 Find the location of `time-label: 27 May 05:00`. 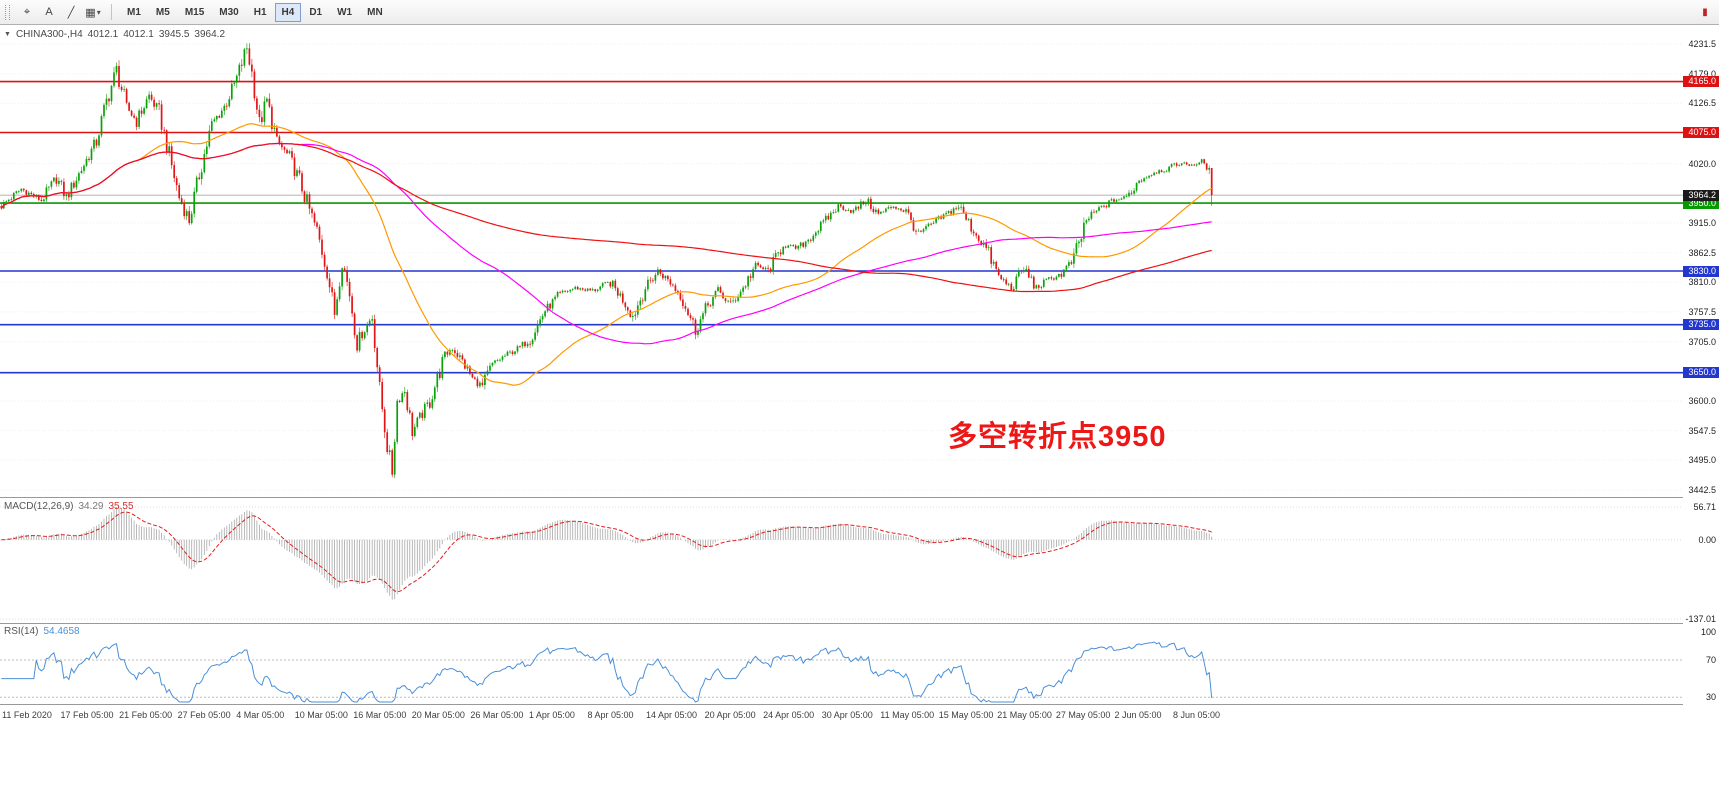

time-label: 27 May 05:00 is located at coordinates (1083, 715).